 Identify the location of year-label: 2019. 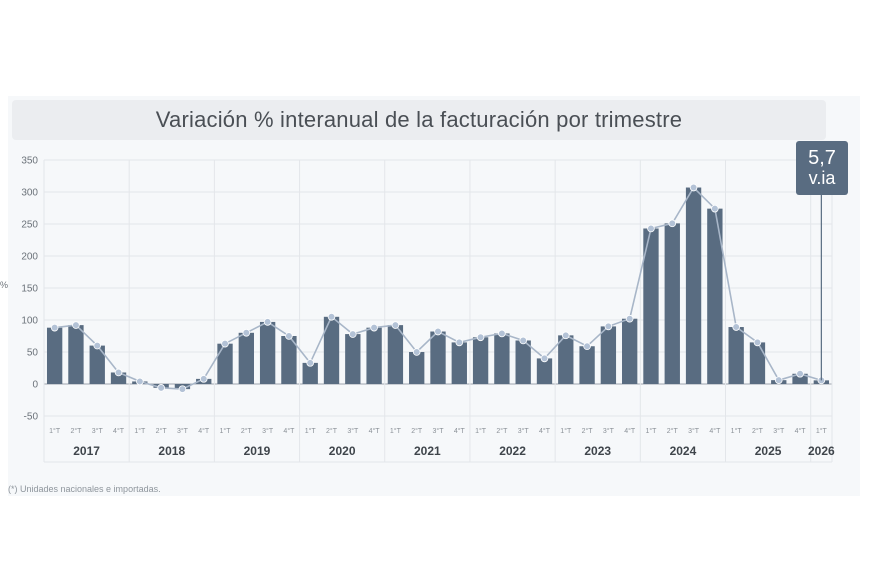
(257, 451).